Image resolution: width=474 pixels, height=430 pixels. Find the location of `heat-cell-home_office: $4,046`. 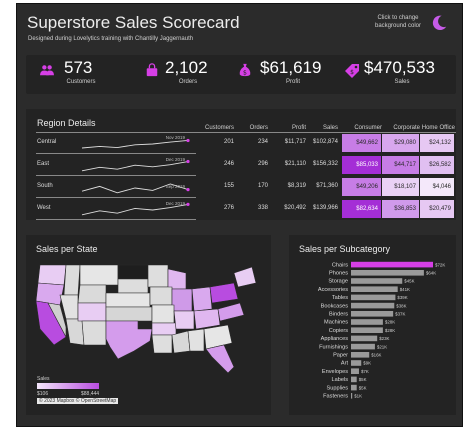

heat-cell-home_office: $4,046 is located at coordinates (437, 187).